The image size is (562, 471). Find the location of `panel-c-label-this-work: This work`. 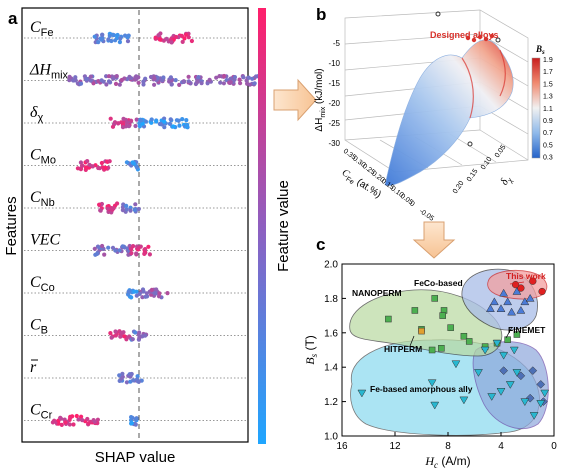

panel-c-label-this-work: This work is located at coordinates (526, 276).